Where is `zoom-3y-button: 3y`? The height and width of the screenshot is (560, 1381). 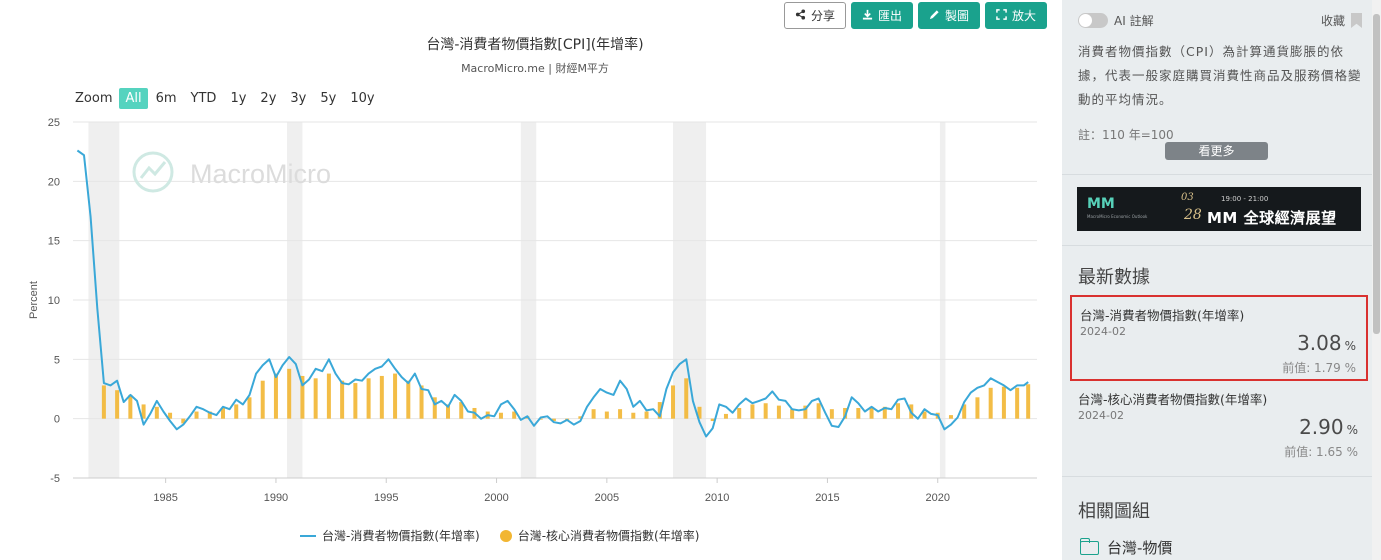
zoom-3y-button: 3y is located at coordinates (298, 98).